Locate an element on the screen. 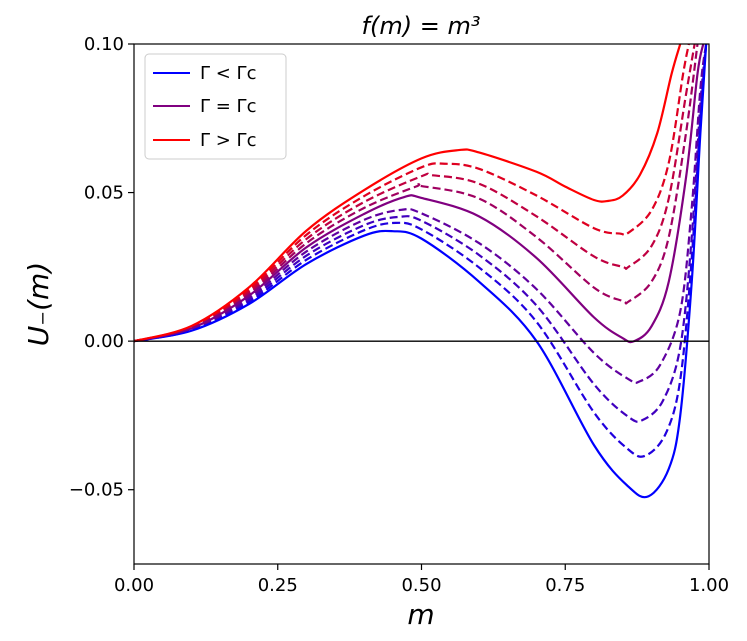 The height and width of the screenshot is (641, 747). legend-label-below: Γ < Γc is located at coordinates (228, 73).